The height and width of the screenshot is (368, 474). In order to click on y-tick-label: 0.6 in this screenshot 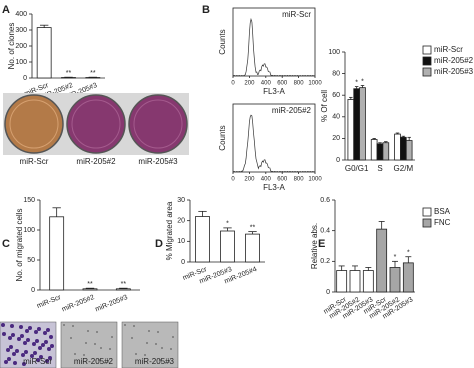, I will do `click(325, 200)`.